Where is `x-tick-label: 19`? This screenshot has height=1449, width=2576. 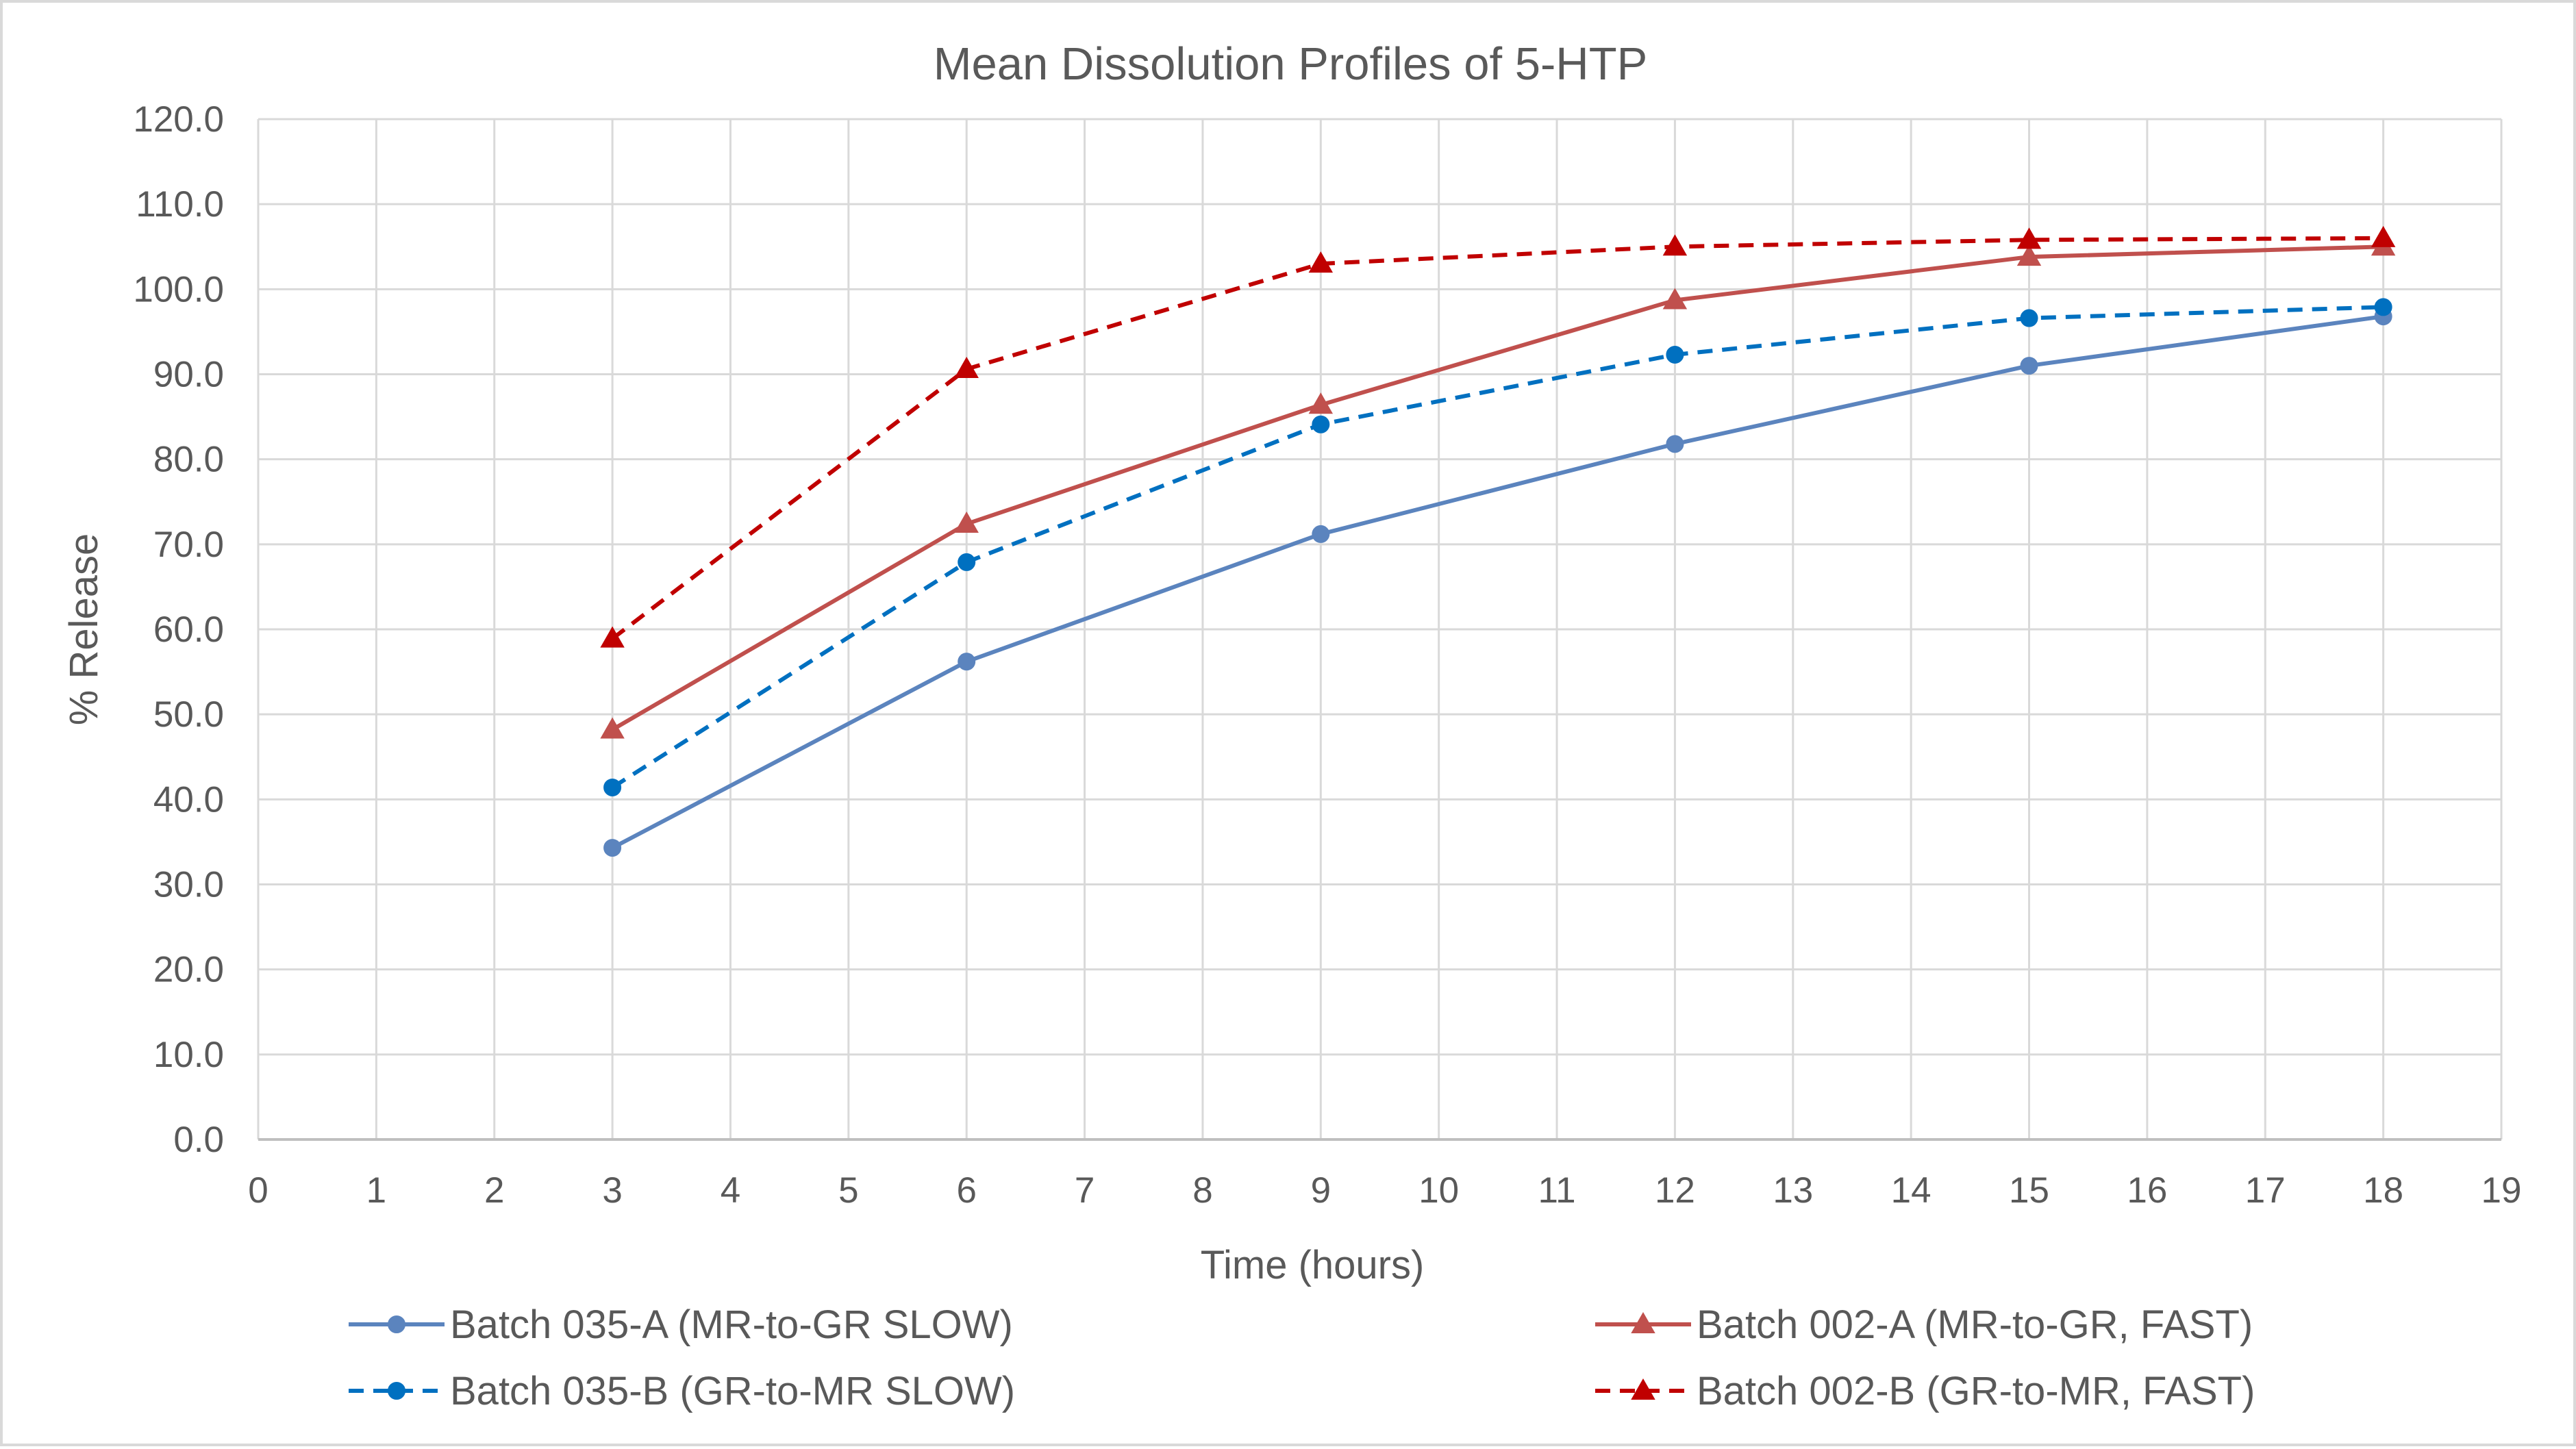 x-tick-label: 19 is located at coordinates (2501, 1190).